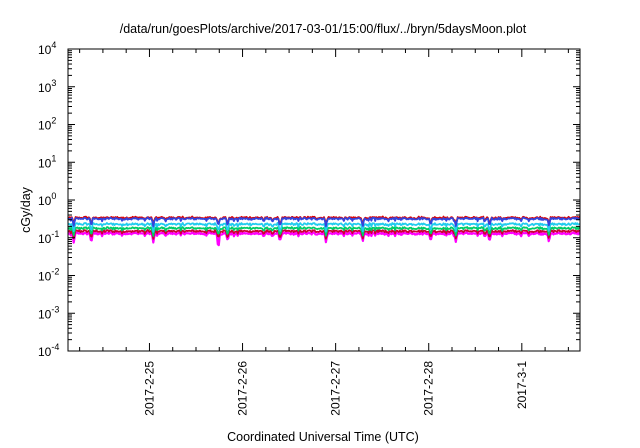 The width and height of the screenshot is (640, 448). I want to click on x-tick-label: 2017-3-1, so click(522, 385).